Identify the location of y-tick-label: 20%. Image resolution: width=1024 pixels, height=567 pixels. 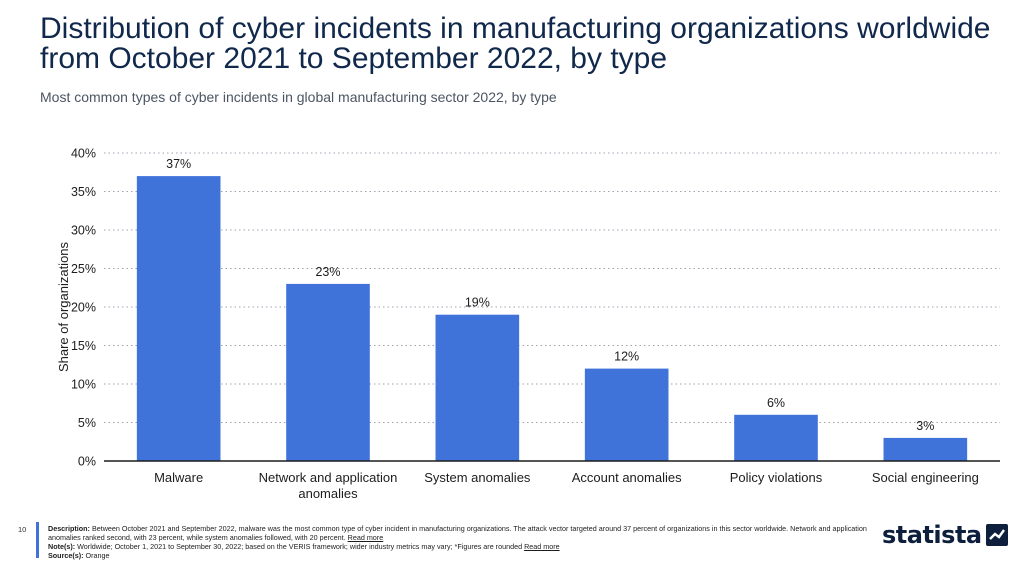
(83, 308).